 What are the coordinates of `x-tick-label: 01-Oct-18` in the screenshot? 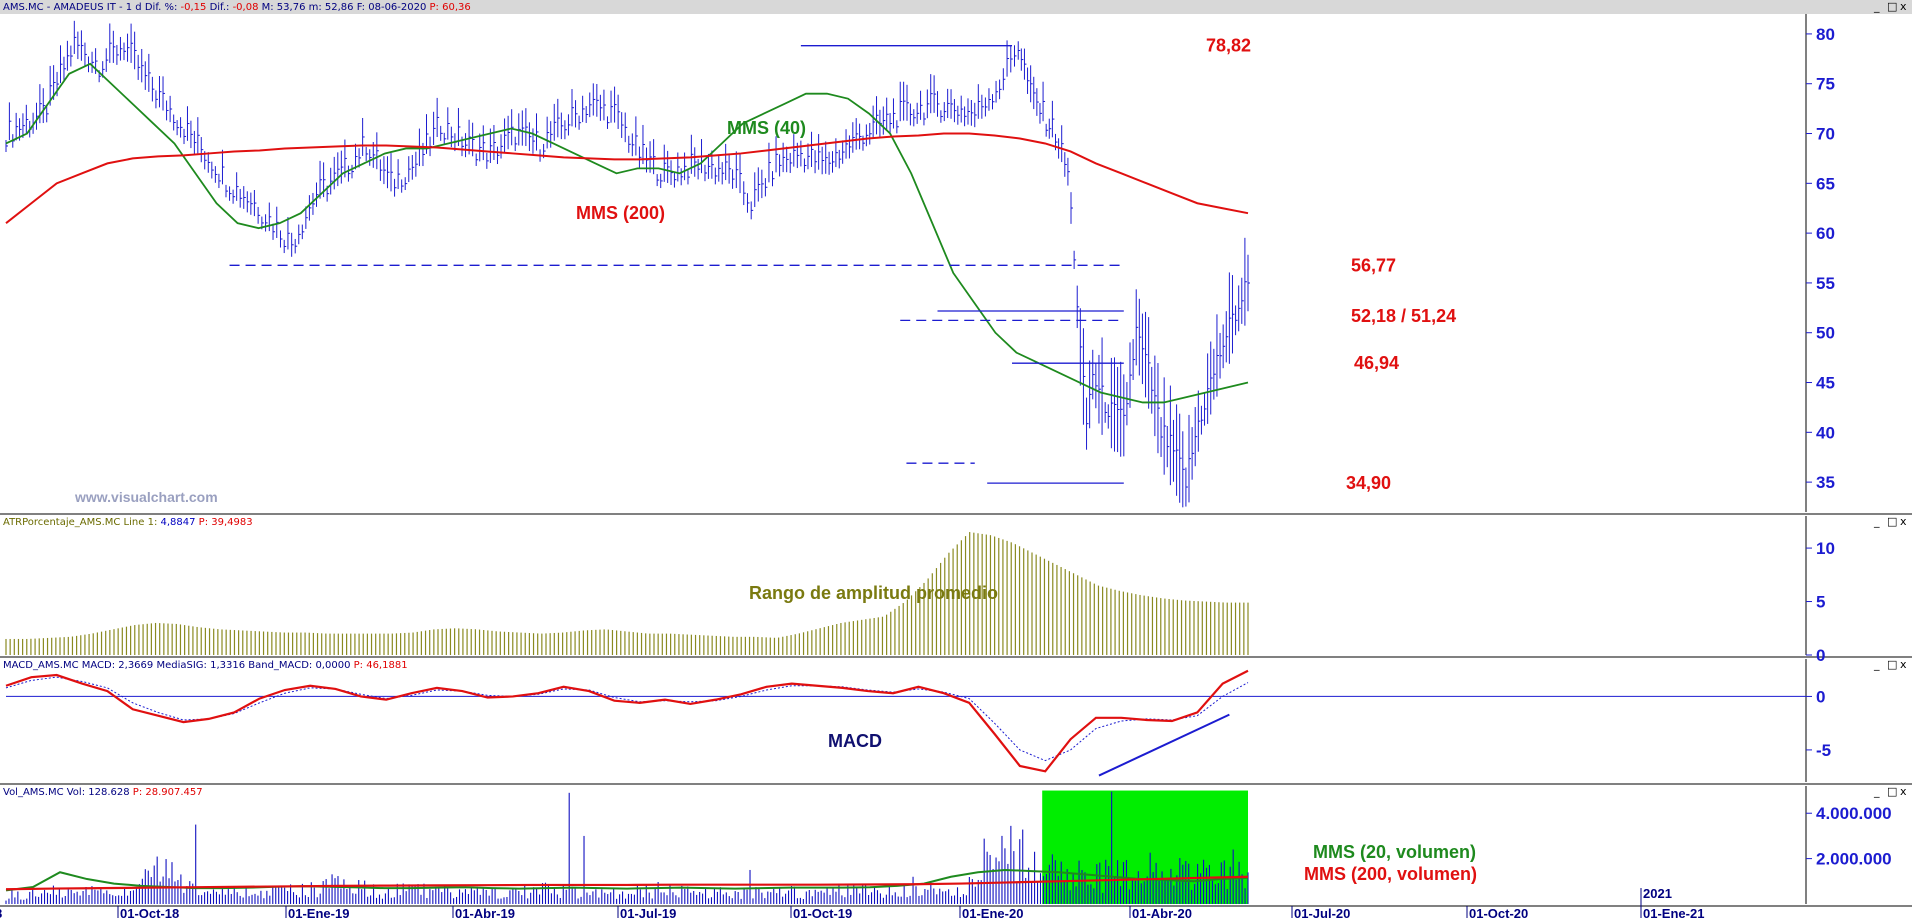 It's located at (149, 913).